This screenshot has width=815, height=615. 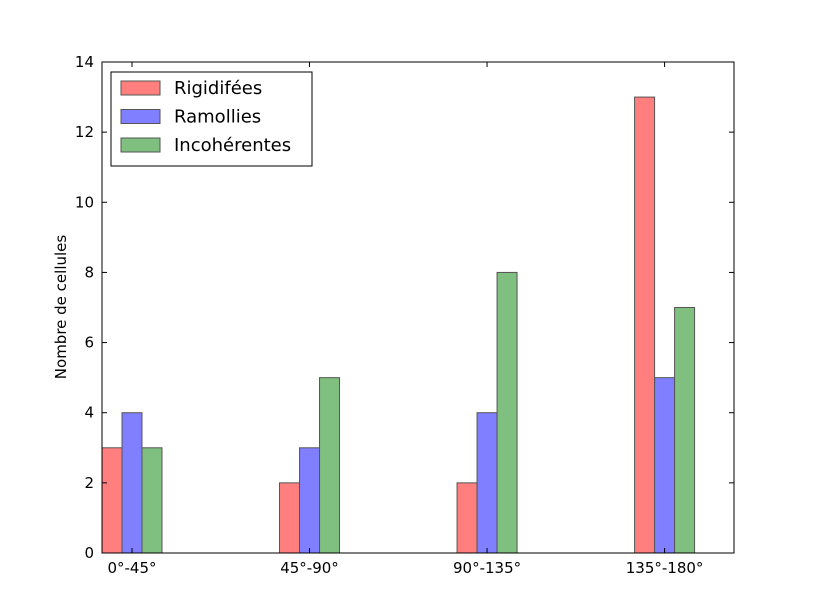 What do you see at coordinates (467, 518) in the screenshot?
I see `bar-rigidifées-3` at bounding box center [467, 518].